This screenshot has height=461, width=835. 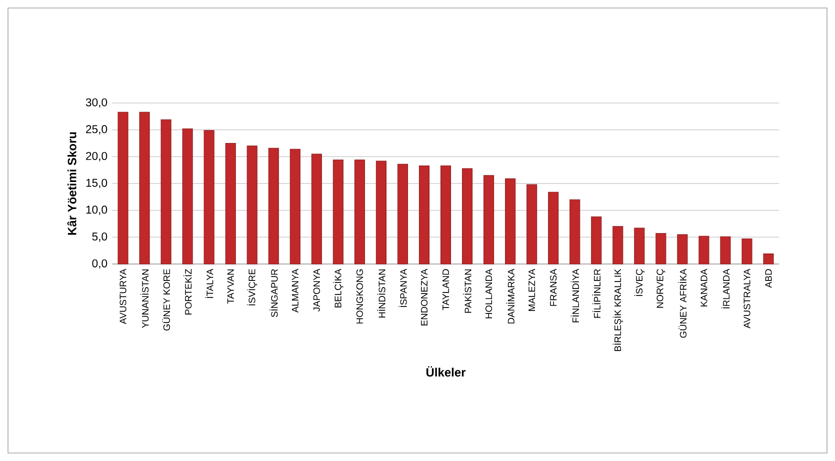 What do you see at coordinates (488, 293) in the screenshot?
I see `x-tick-label: HOLLANDA` at bounding box center [488, 293].